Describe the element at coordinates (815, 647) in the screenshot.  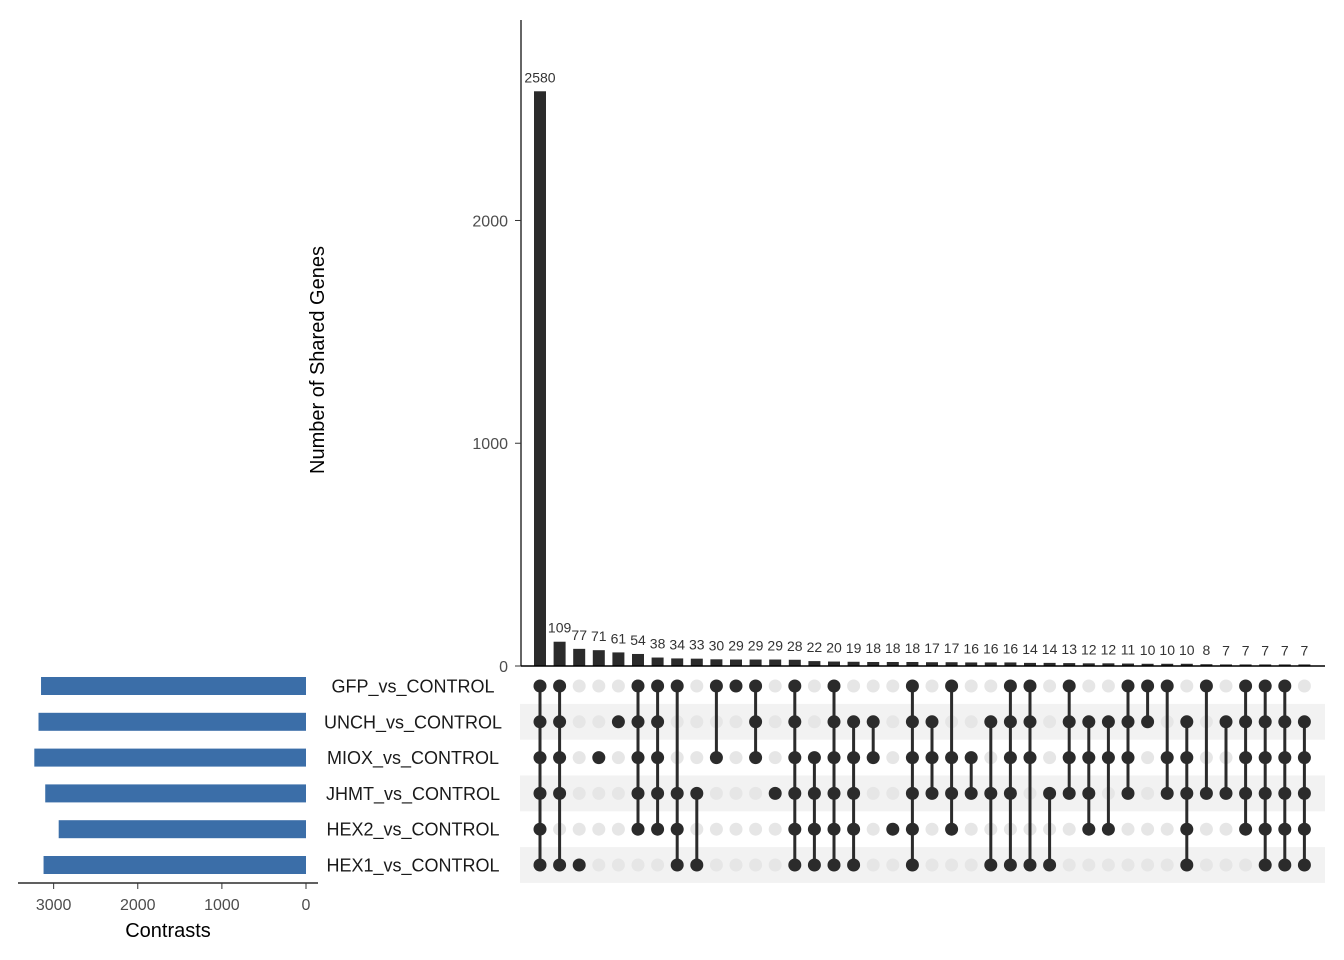
I see `intersection-count-label: 22` at that location.